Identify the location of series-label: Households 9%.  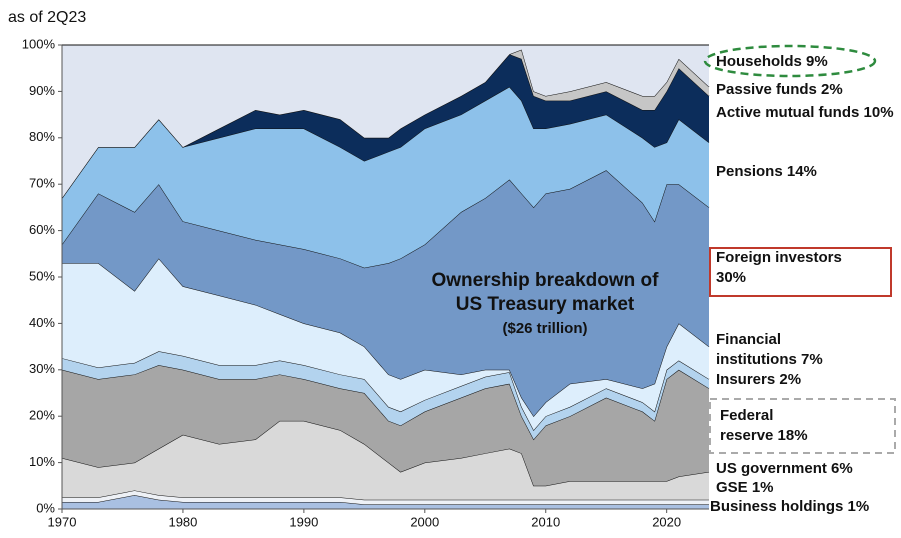
(772, 61).